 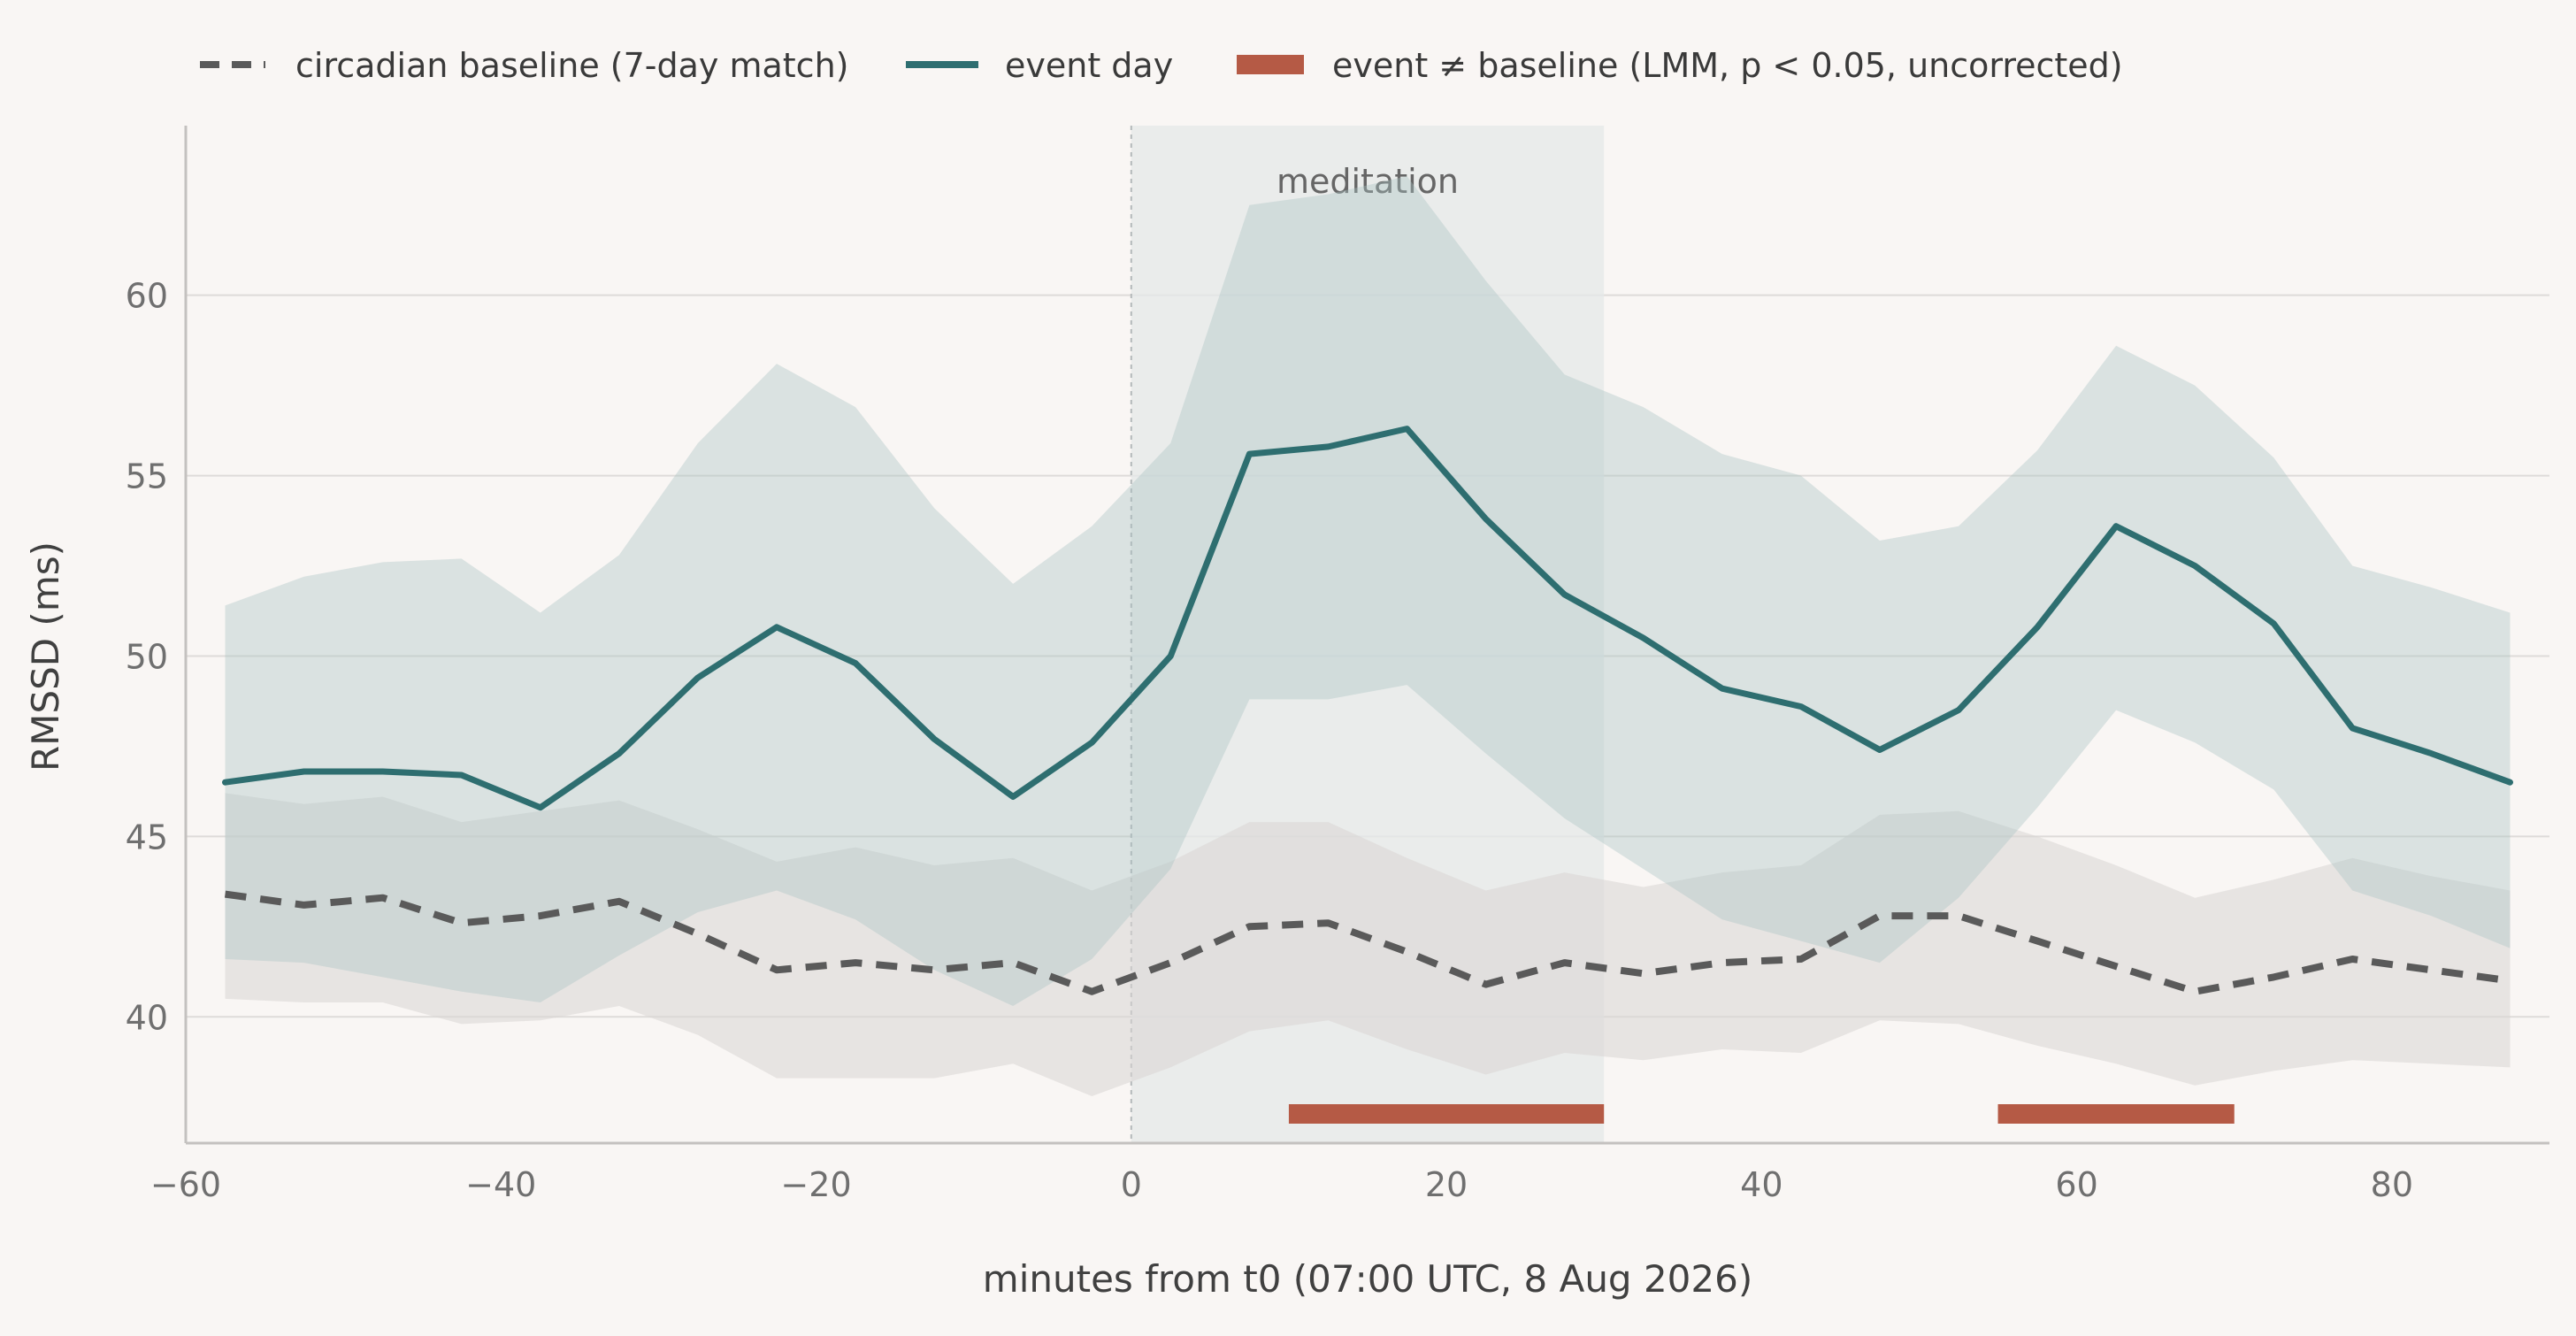 I want to click on x-axis-title: minutes from t0 (07:00 UTC, 8 Aug 2026), so click(x=1367, y=1279).